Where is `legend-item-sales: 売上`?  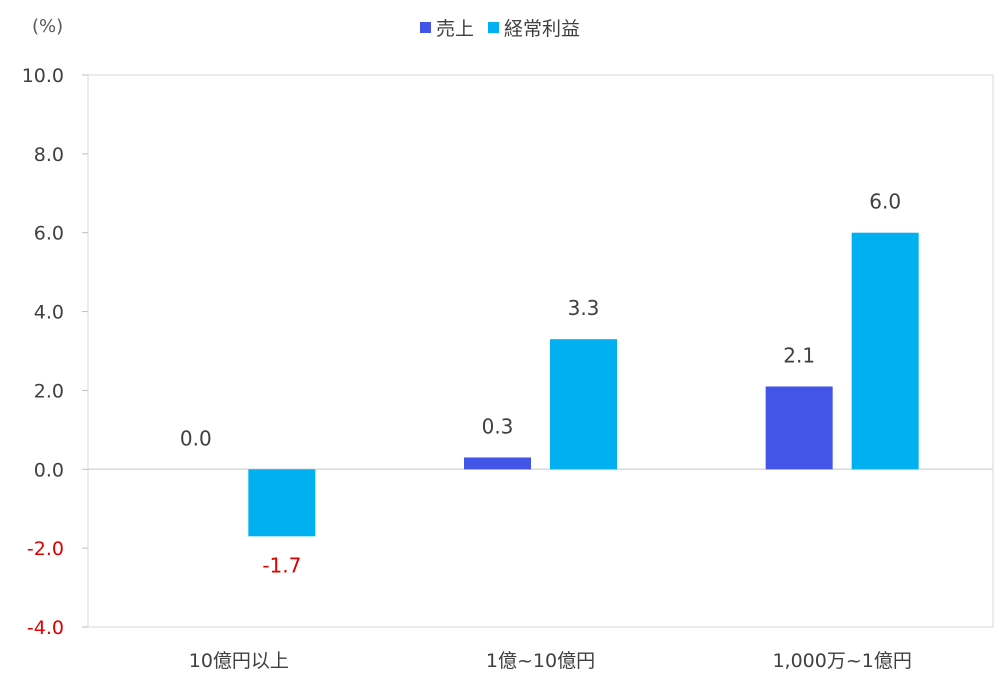
legend-item-sales: 売上 is located at coordinates (447, 27).